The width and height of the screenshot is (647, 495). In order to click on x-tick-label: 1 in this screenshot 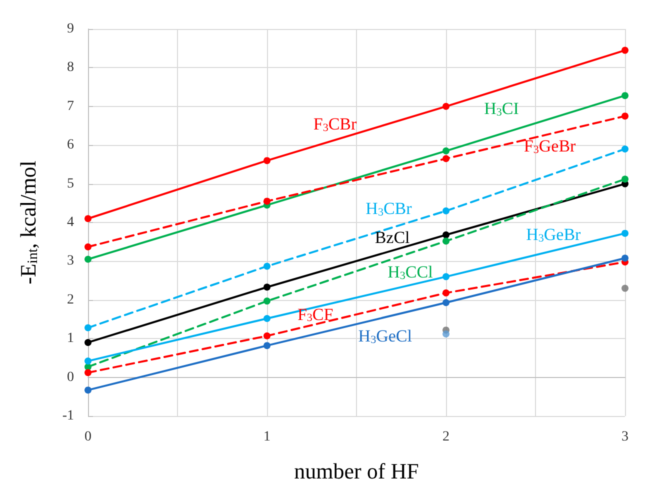, I will do `click(267, 437)`.